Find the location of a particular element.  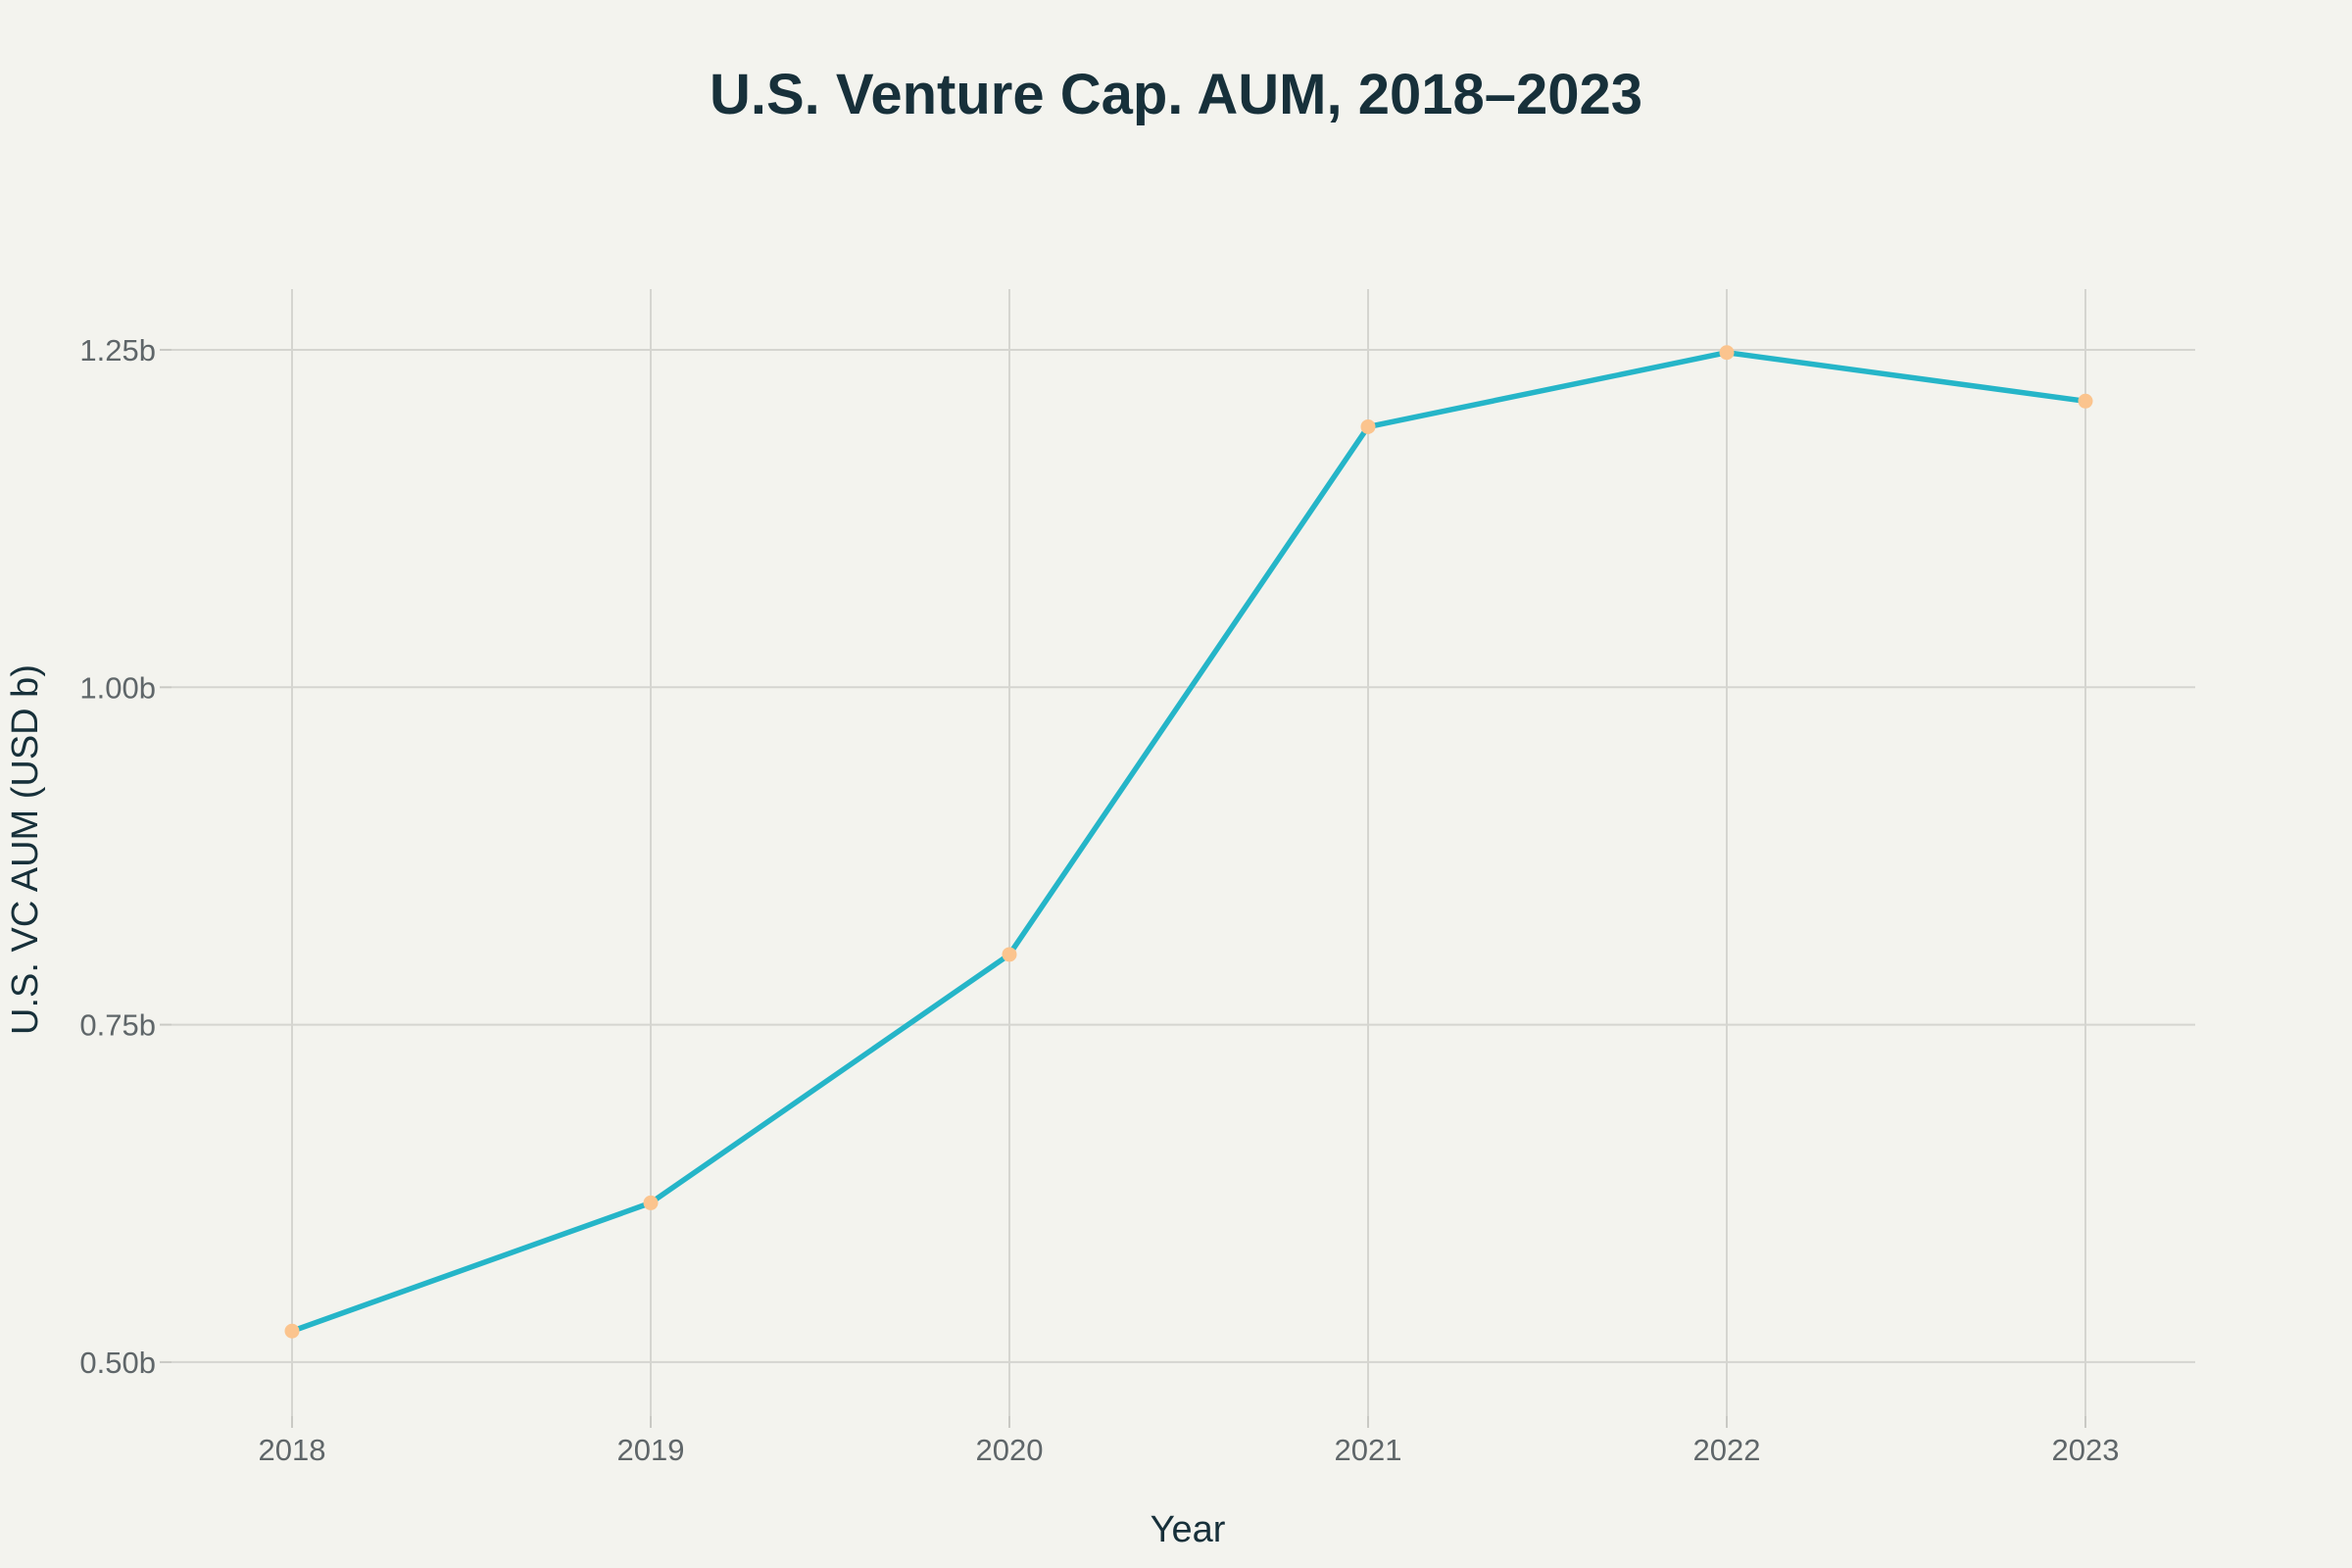

y-tick-label: 1.00b is located at coordinates (117, 687).